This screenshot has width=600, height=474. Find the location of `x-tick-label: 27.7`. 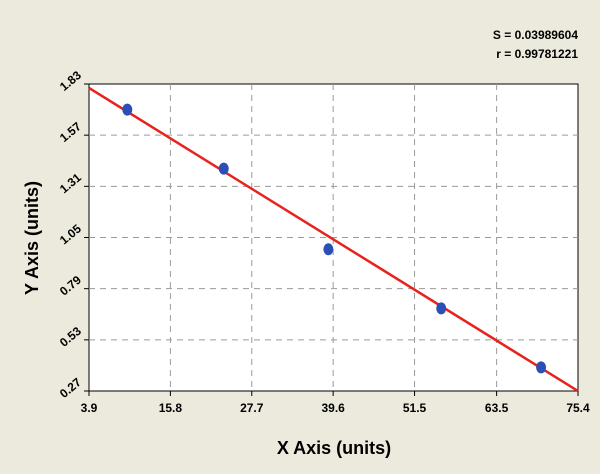

x-tick-label: 27.7 is located at coordinates (252, 408).